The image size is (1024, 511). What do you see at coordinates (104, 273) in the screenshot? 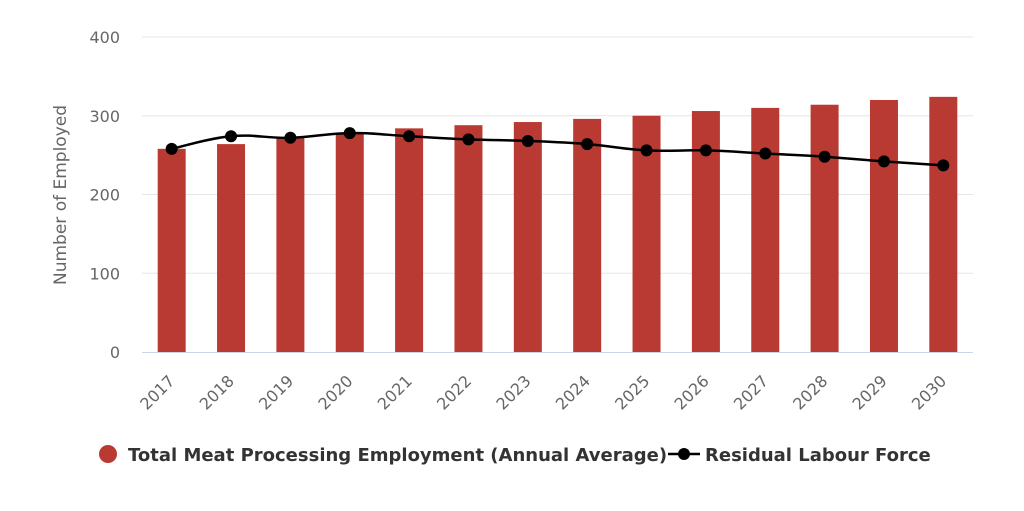
I see `y-tick-label: 100` at bounding box center [104, 273].